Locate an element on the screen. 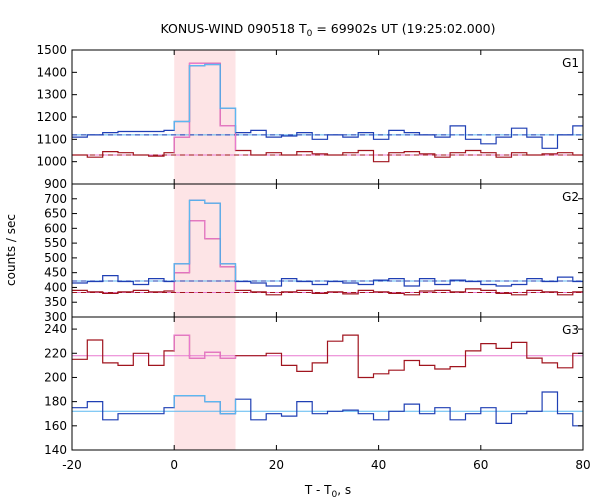 This screenshot has height=500, width=600. y-tick-label: 1000 is located at coordinates (51, 162).